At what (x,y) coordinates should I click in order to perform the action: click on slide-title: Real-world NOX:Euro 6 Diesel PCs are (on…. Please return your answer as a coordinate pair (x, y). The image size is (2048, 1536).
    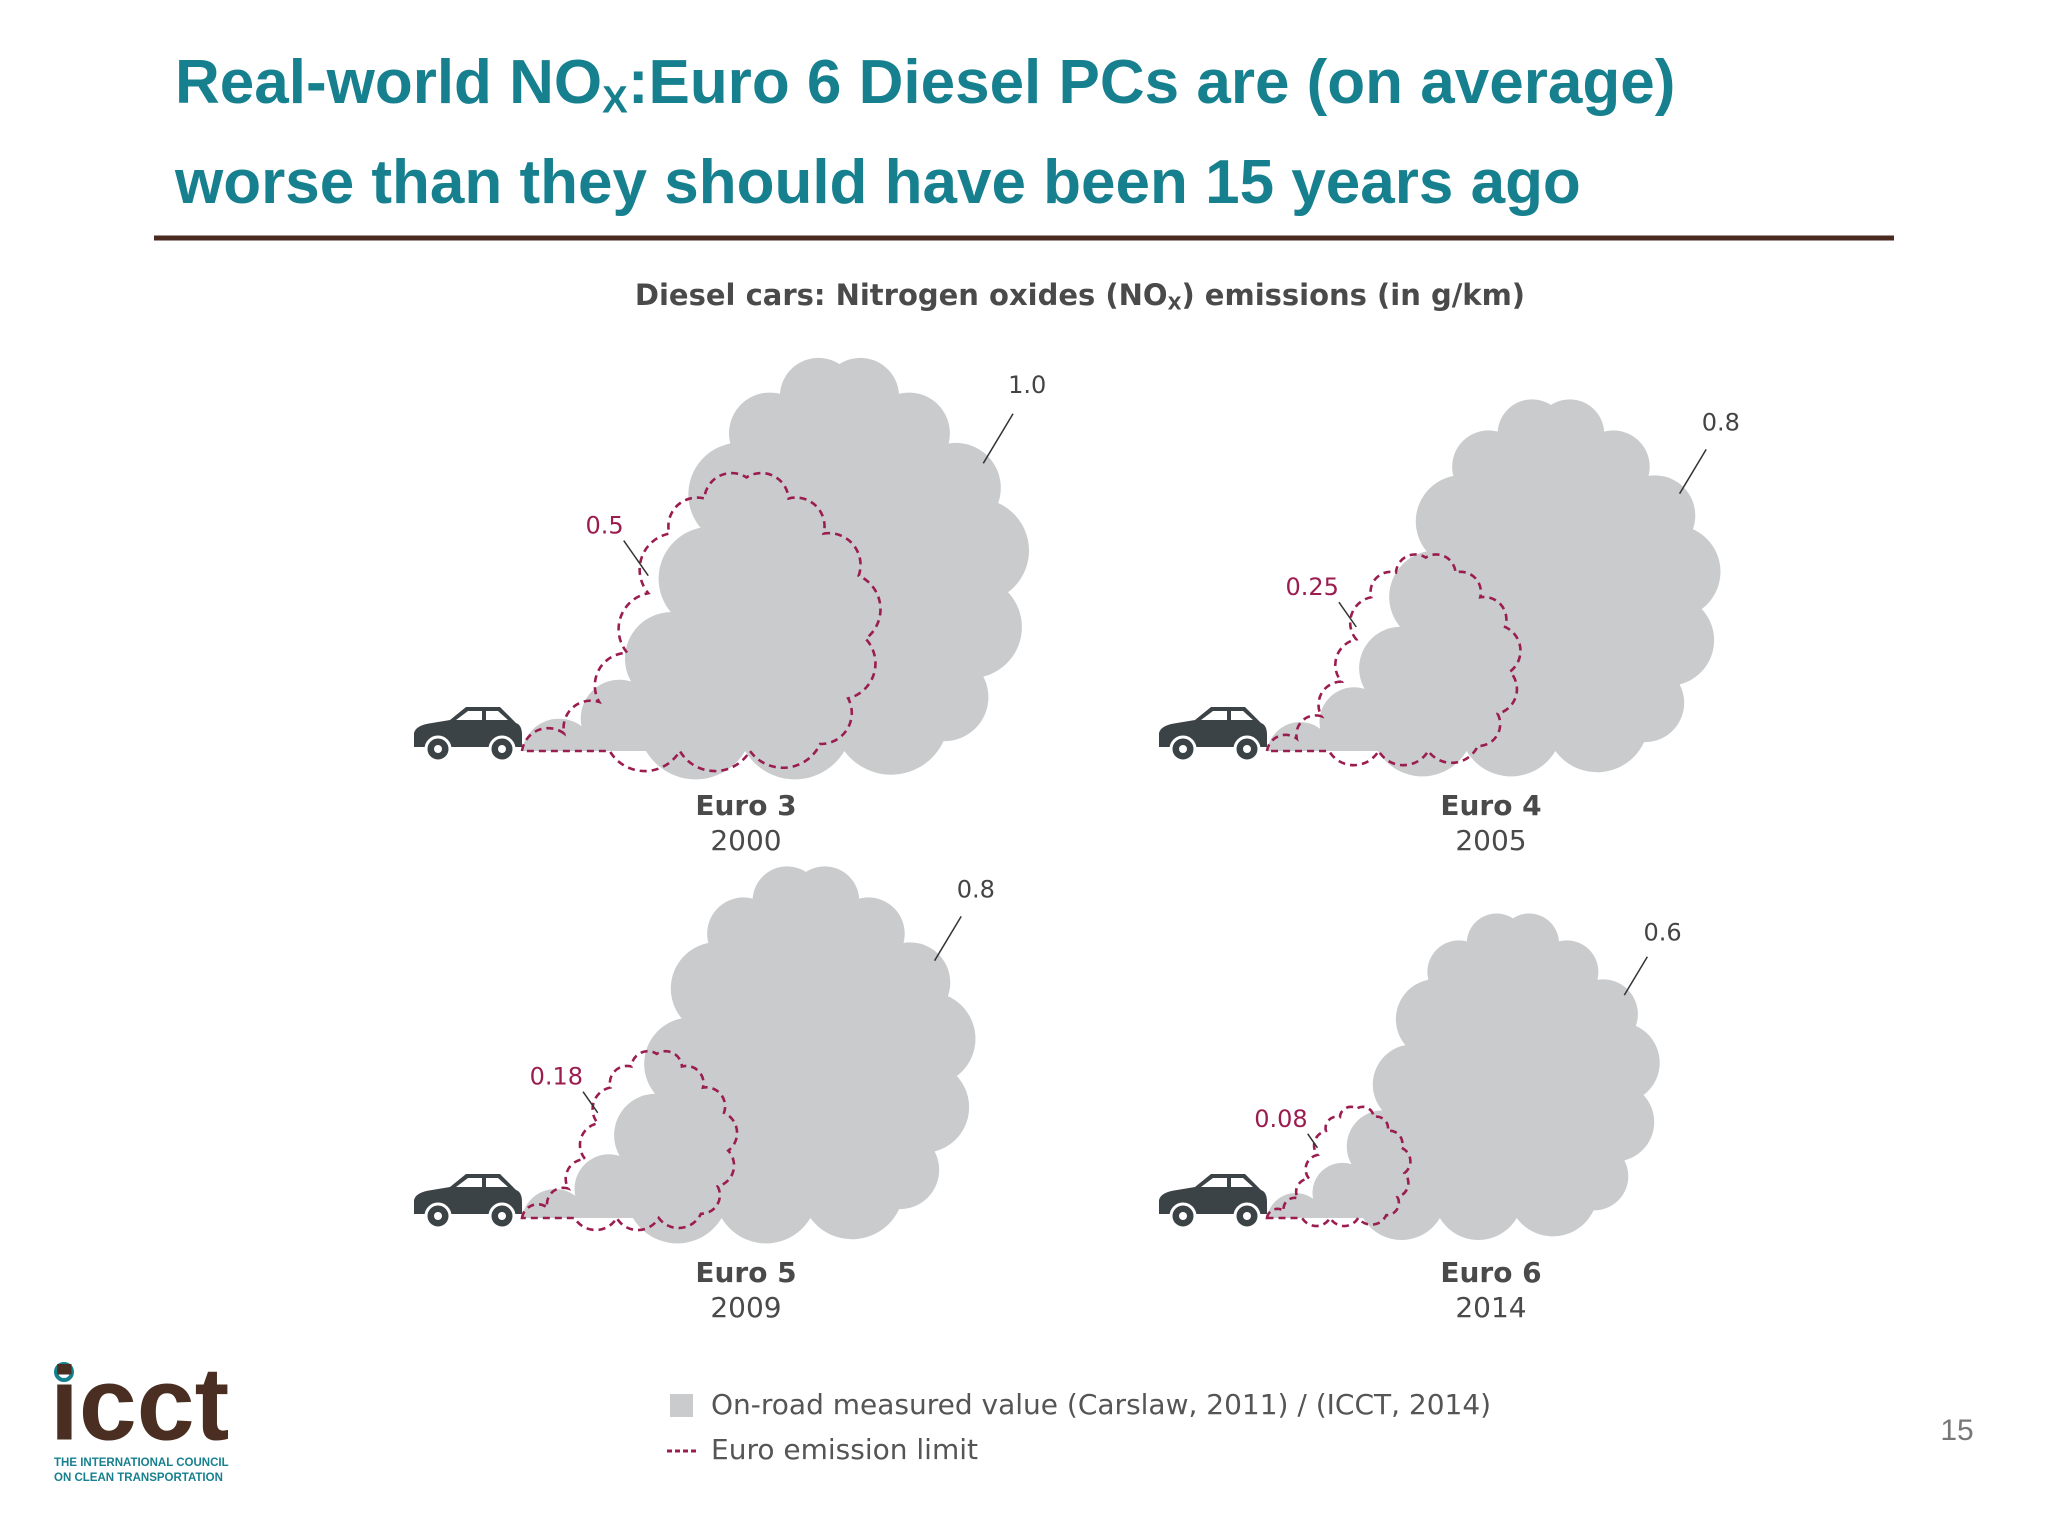
    Looking at the image, I should click on (925, 133).